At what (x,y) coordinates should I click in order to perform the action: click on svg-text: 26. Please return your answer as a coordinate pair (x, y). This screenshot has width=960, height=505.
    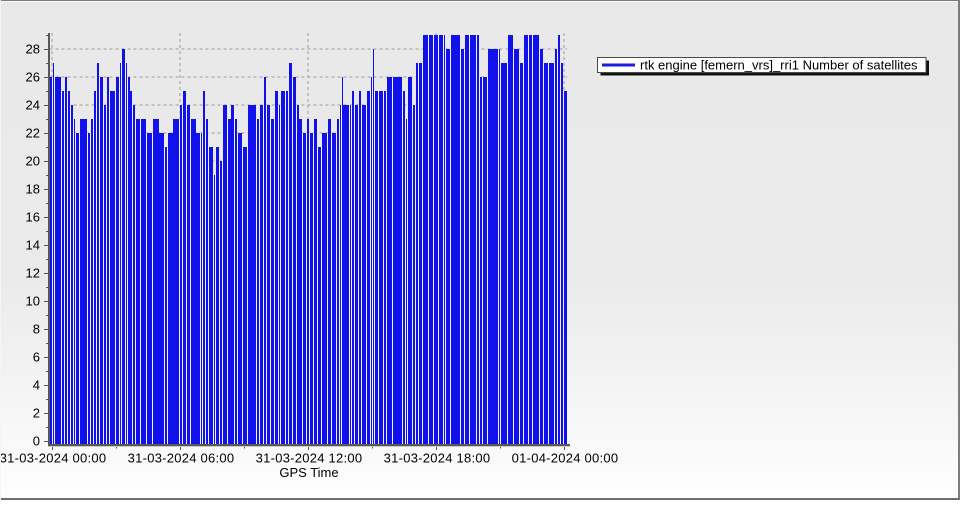
    Looking at the image, I should click on (33, 77).